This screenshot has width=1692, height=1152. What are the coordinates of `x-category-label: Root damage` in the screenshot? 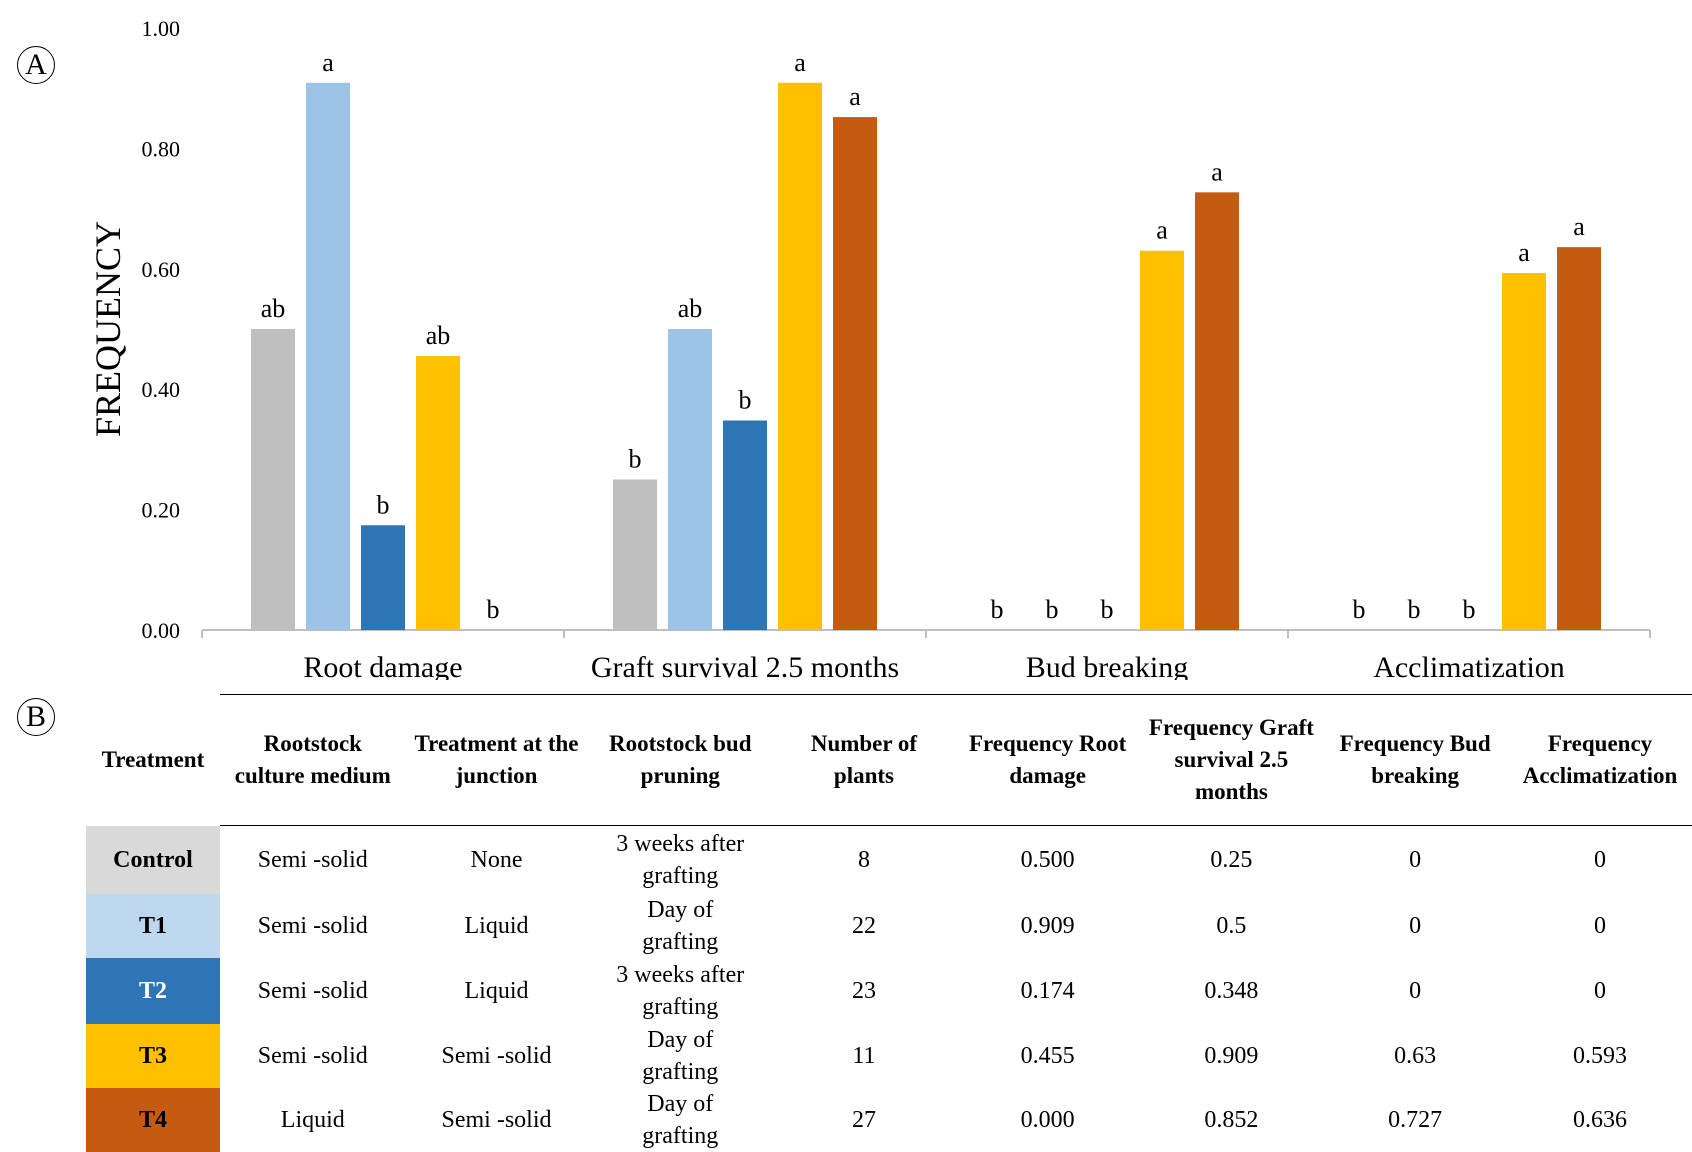 It's located at (382, 665).